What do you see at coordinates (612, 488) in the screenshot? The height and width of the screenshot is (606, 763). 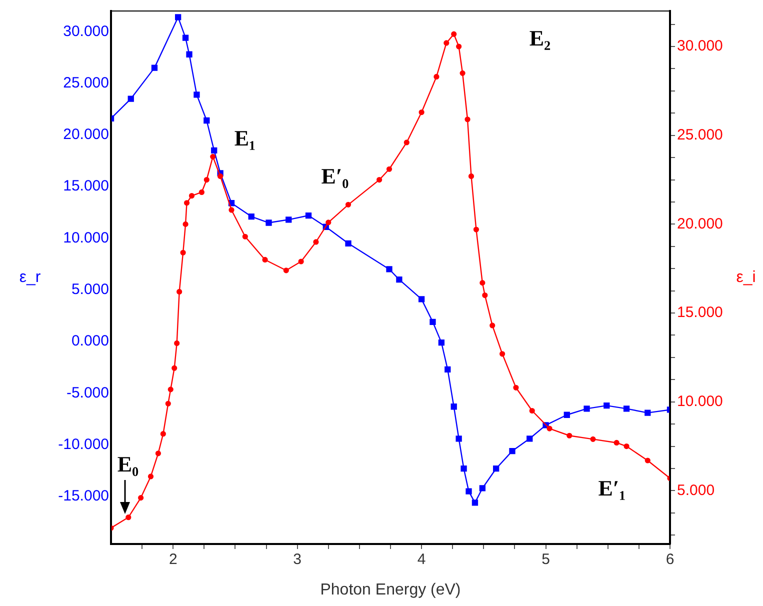 I see `annotation: E′₁` at bounding box center [612, 488].